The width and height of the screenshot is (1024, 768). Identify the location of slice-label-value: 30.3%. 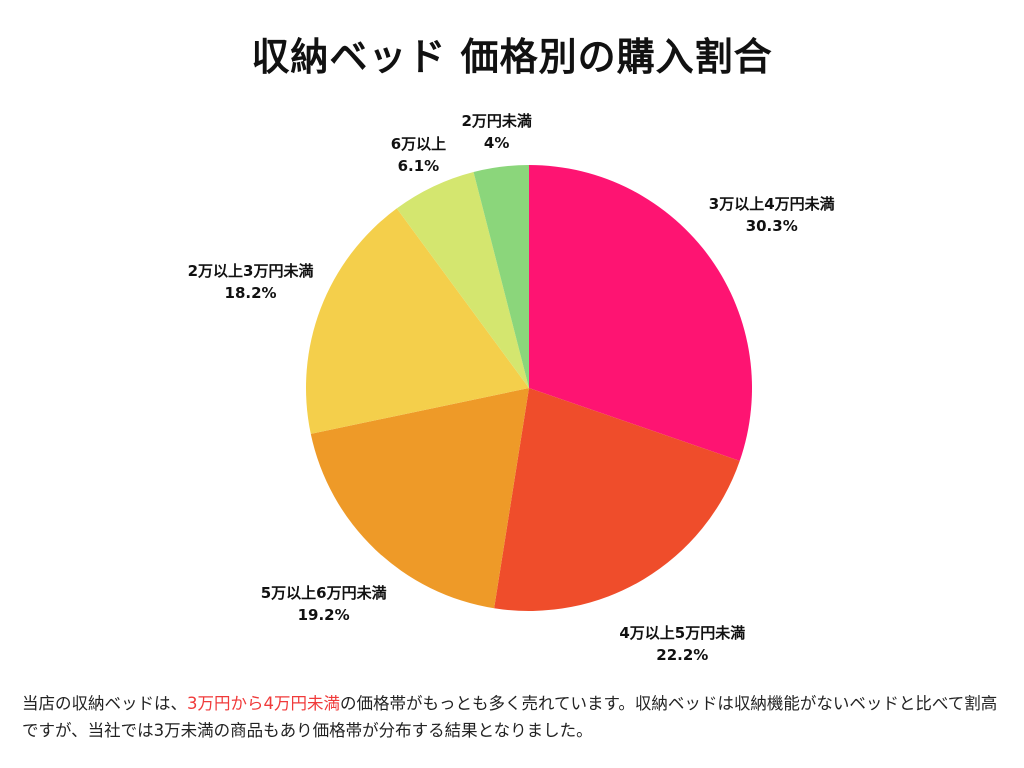
(771, 226).